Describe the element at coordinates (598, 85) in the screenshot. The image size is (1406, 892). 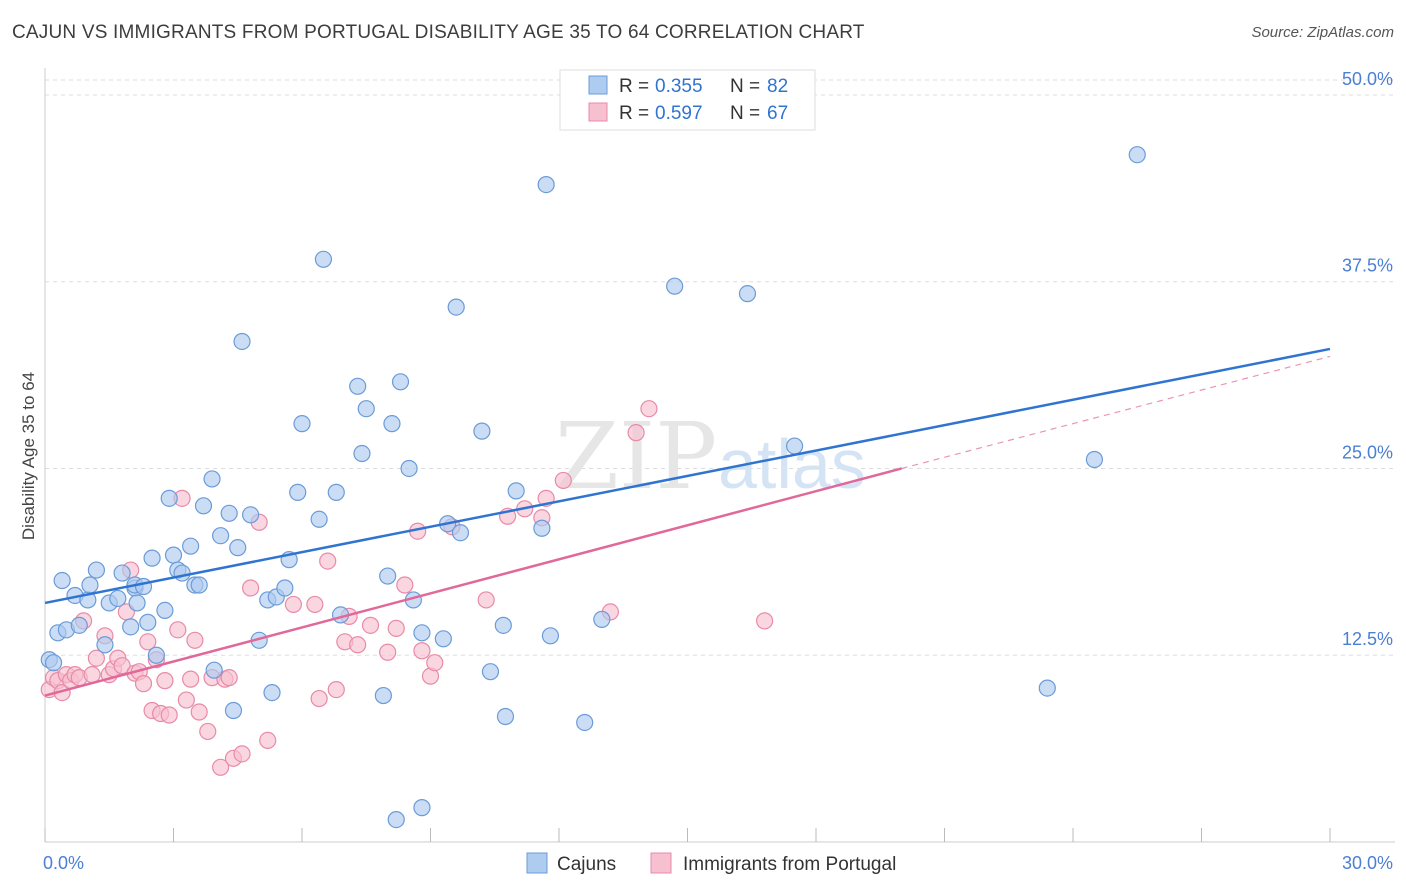
I see `legend-swatch-cajuns` at that location.